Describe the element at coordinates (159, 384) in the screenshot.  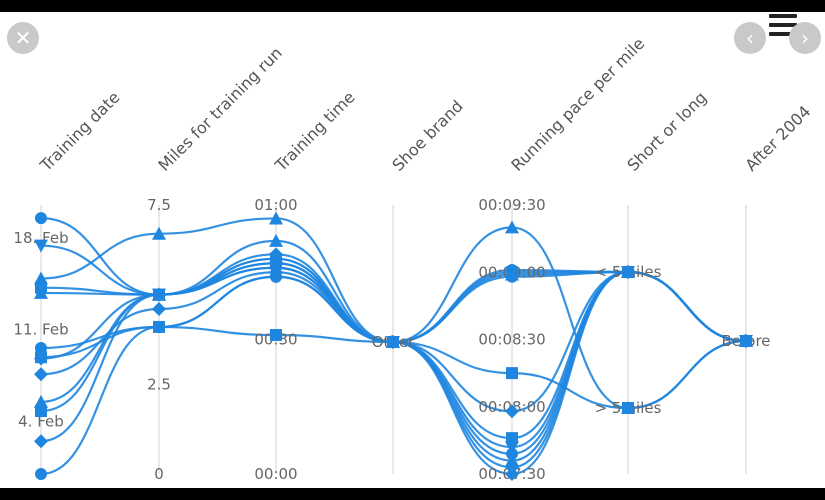
I see `tick-label: 2.5` at that location.